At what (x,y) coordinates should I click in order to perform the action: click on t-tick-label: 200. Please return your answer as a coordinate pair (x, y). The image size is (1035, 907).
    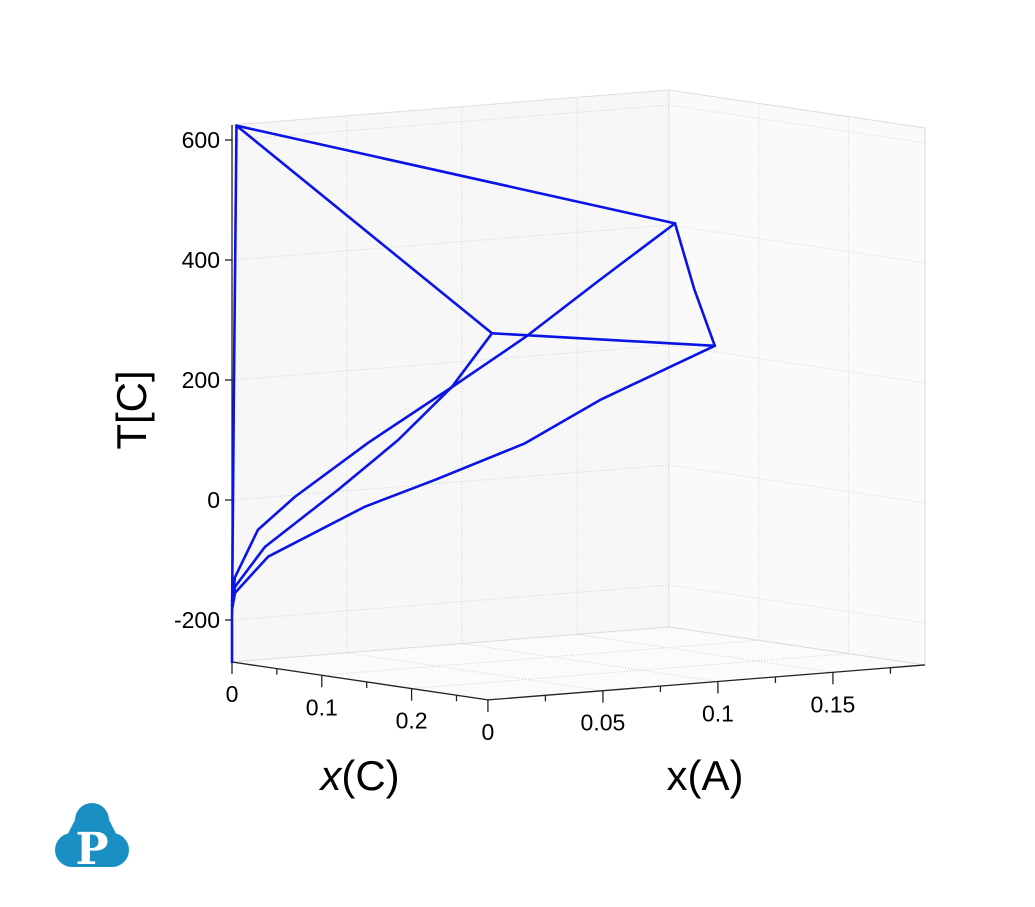
    Looking at the image, I should click on (201, 380).